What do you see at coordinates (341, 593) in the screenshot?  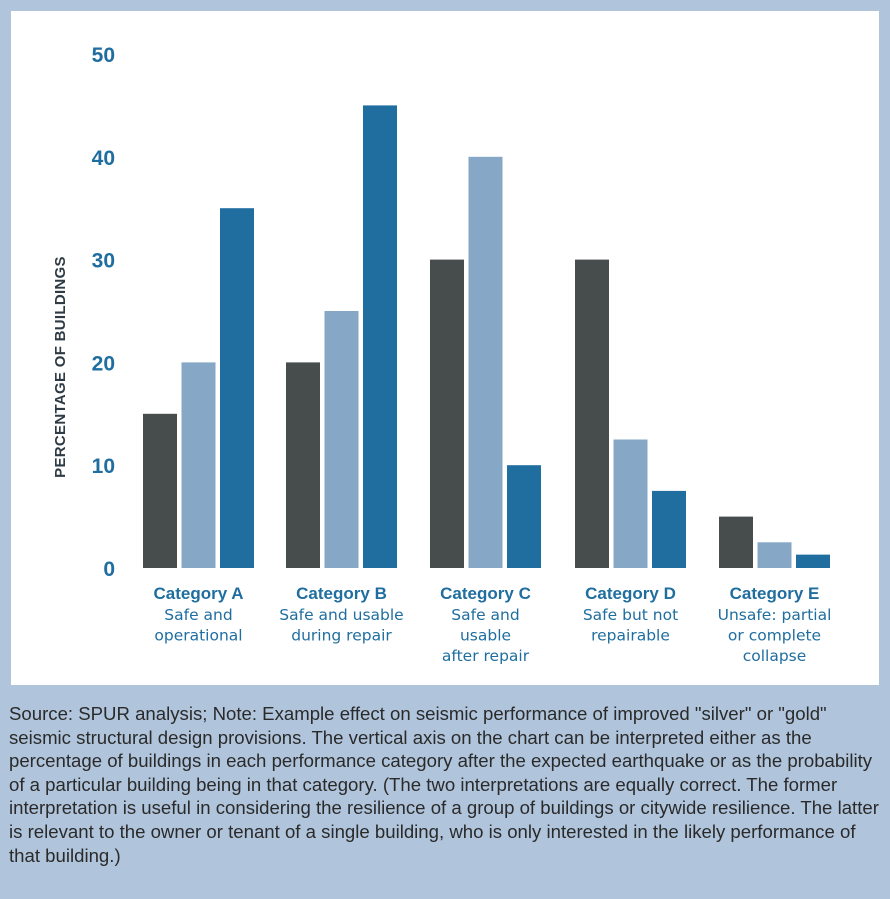 I see `category-title: Category B` at bounding box center [341, 593].